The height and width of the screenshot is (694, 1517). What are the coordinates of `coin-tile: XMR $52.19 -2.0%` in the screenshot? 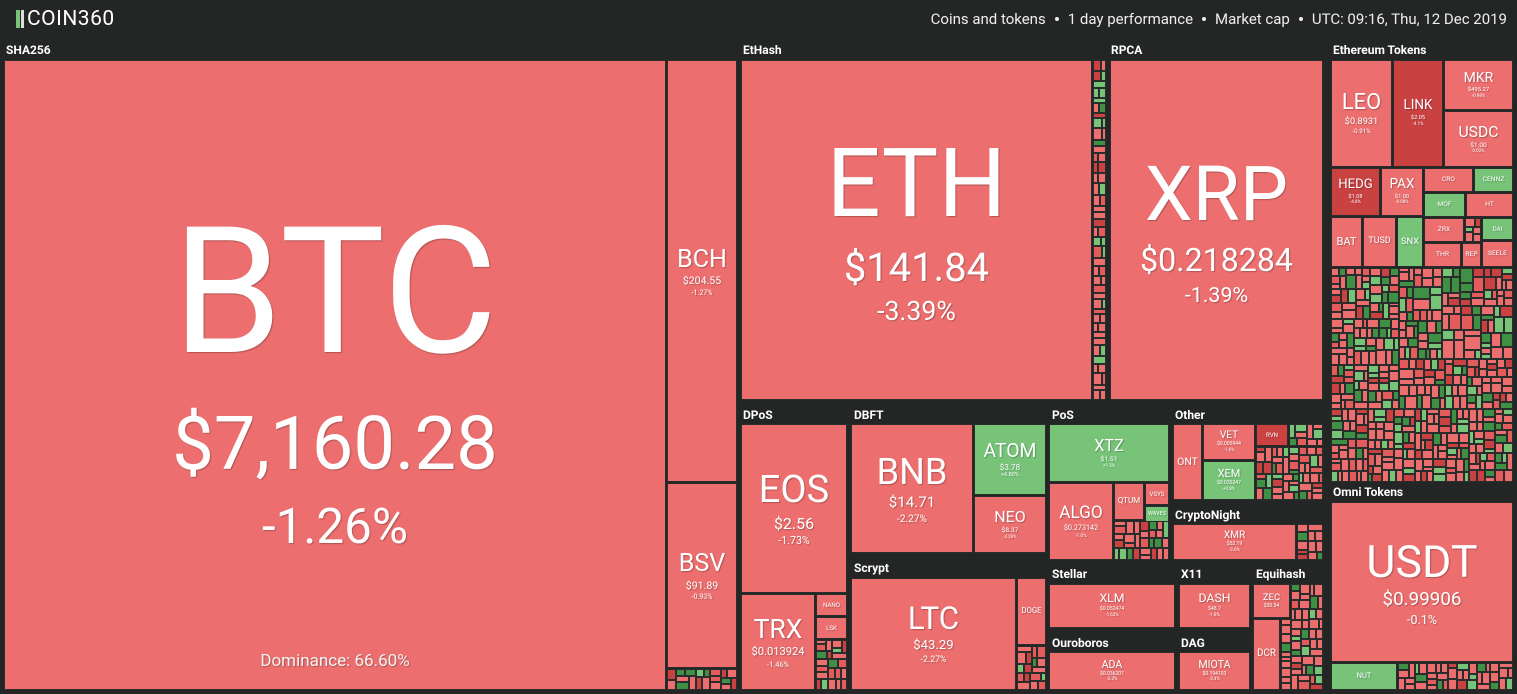 It's located at (1234, 542).